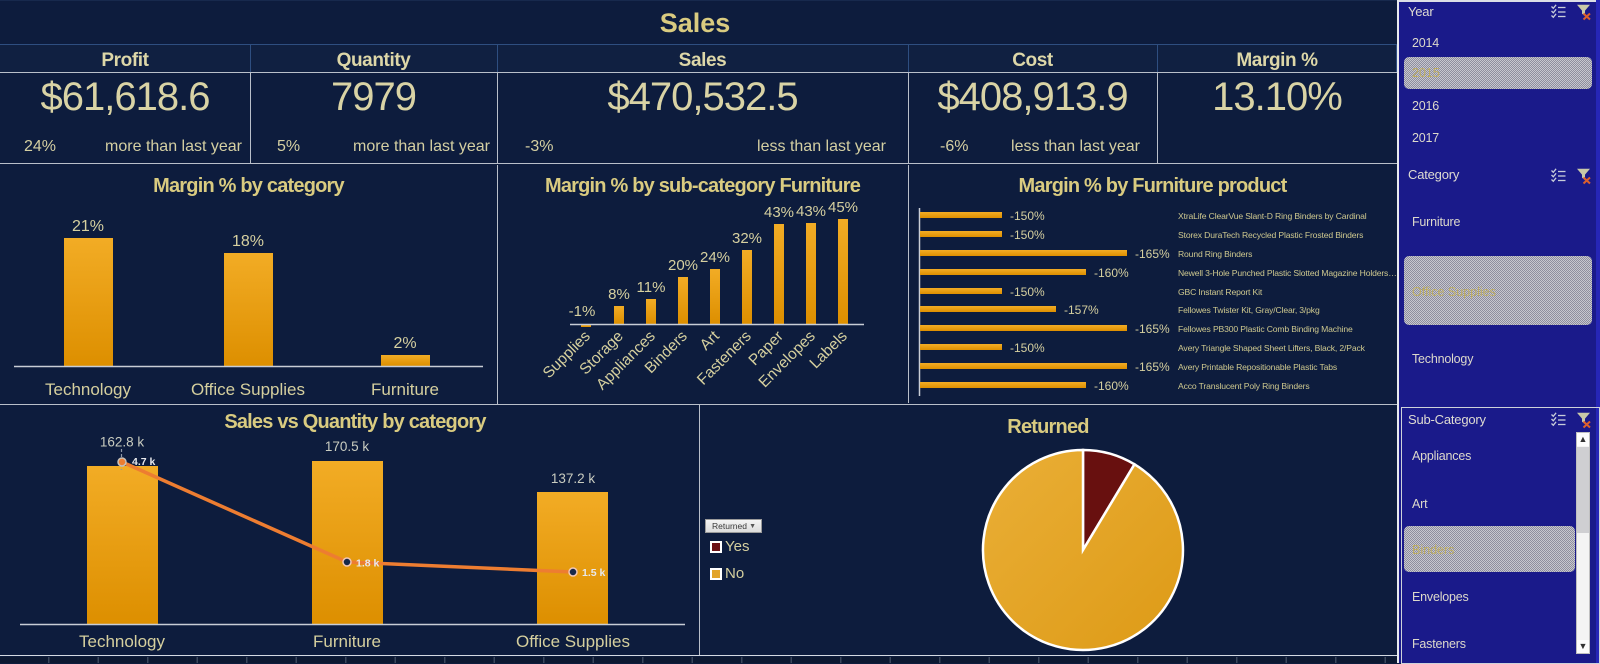 This screenshot has height=664, width=1600. What do you see at coordinates (1215, 254) in the screenshot?
I see `svg-text: Round Ring Binders` at bounding box center [1215, 254].